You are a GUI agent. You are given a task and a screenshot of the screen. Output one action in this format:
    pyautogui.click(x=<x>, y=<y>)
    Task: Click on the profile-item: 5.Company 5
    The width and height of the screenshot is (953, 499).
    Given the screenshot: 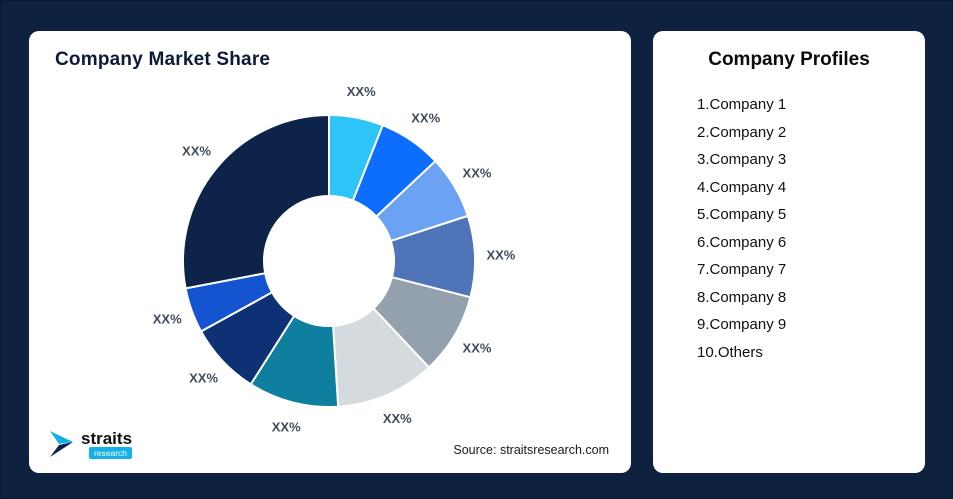 What is the action you would take?
    pyautogui.click(x=742, y=214)
    